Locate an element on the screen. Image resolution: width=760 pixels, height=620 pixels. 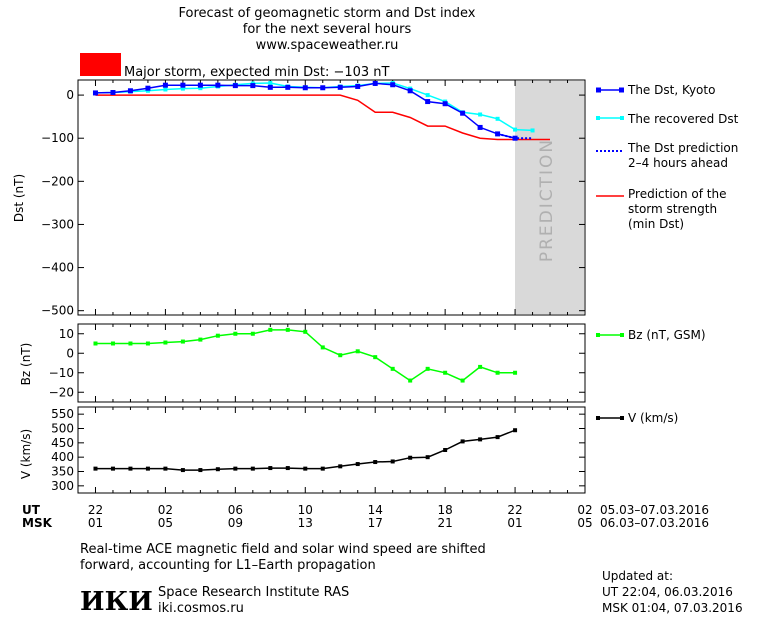
y-tick-label: 450 is located at coordinates (62, 443).